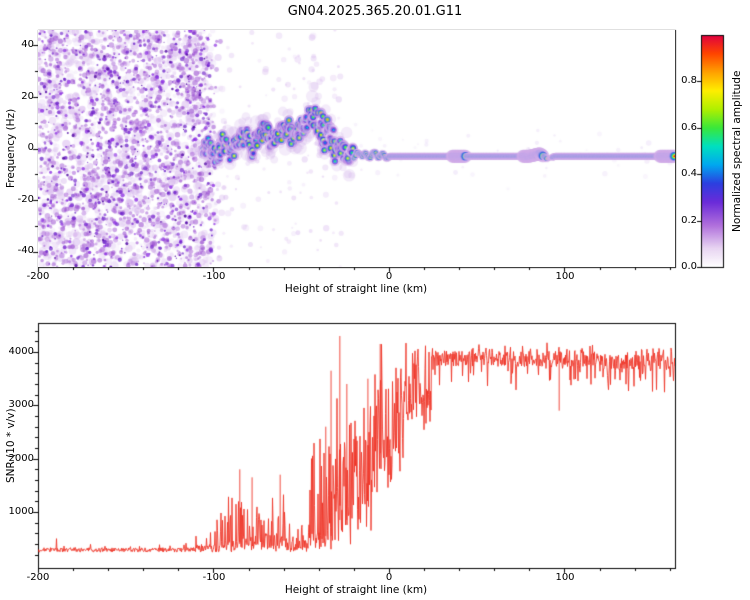 The height and width of the screenshot is (600, 750). What do you see at coordinates (25, 199) in the screenshot?
I see `spec-ytick: -20` at bounding box center [25, 199].